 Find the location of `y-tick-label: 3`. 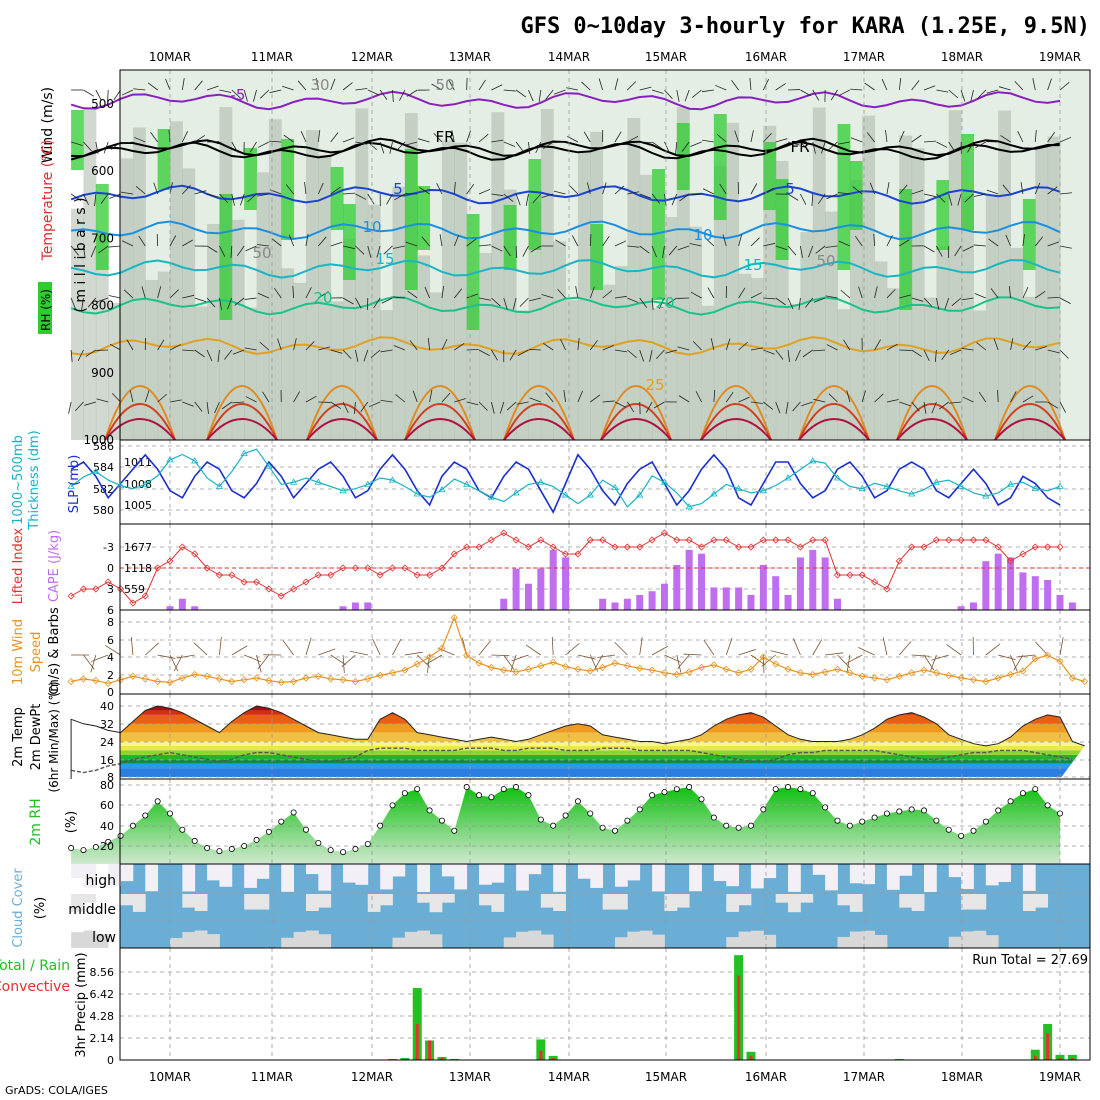

y-tick-label: 3 is located at coordinates (110, 589).